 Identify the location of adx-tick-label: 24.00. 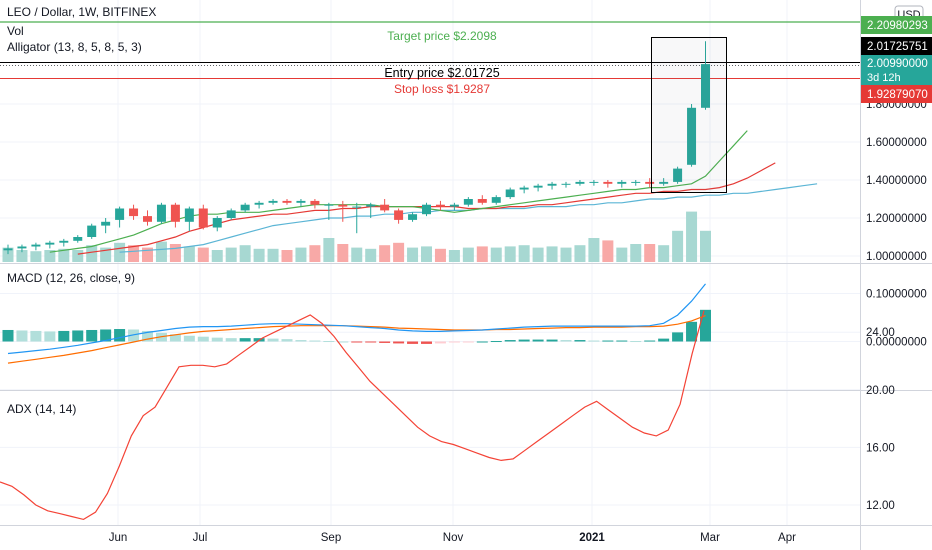
(880, 333).